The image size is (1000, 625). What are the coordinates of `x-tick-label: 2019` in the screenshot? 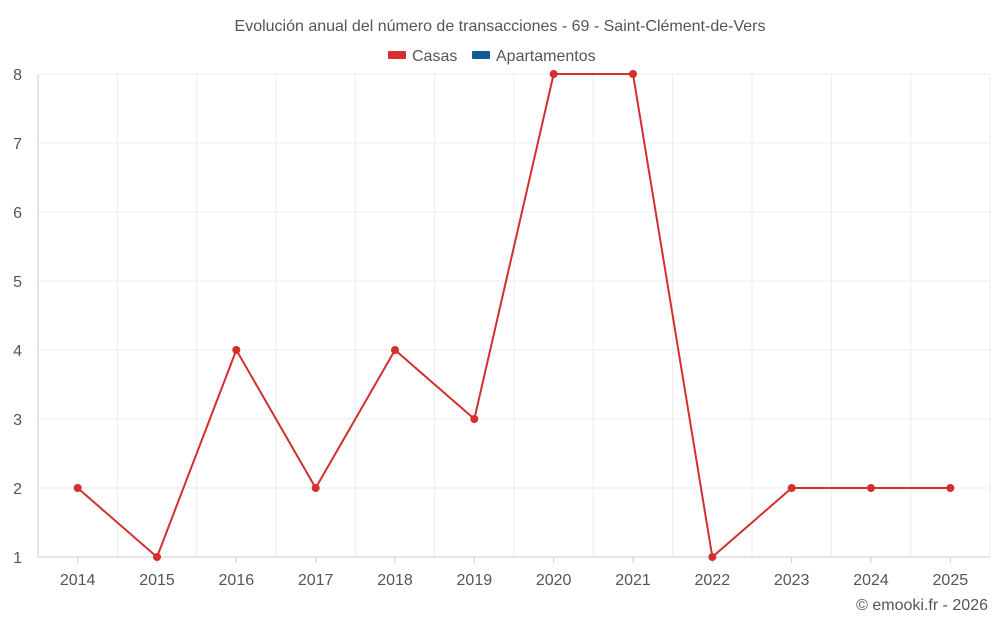 It's located at (475, 580).